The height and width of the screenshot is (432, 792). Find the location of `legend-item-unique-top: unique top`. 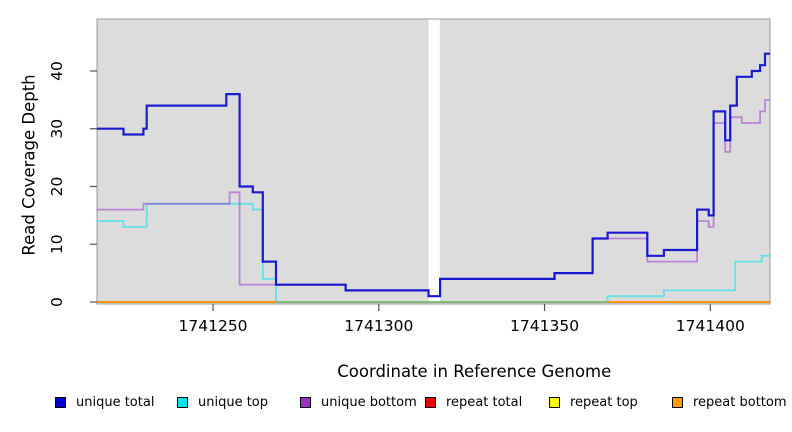

legend-item-unique-top: unique top is located at coordinates (222, 402).